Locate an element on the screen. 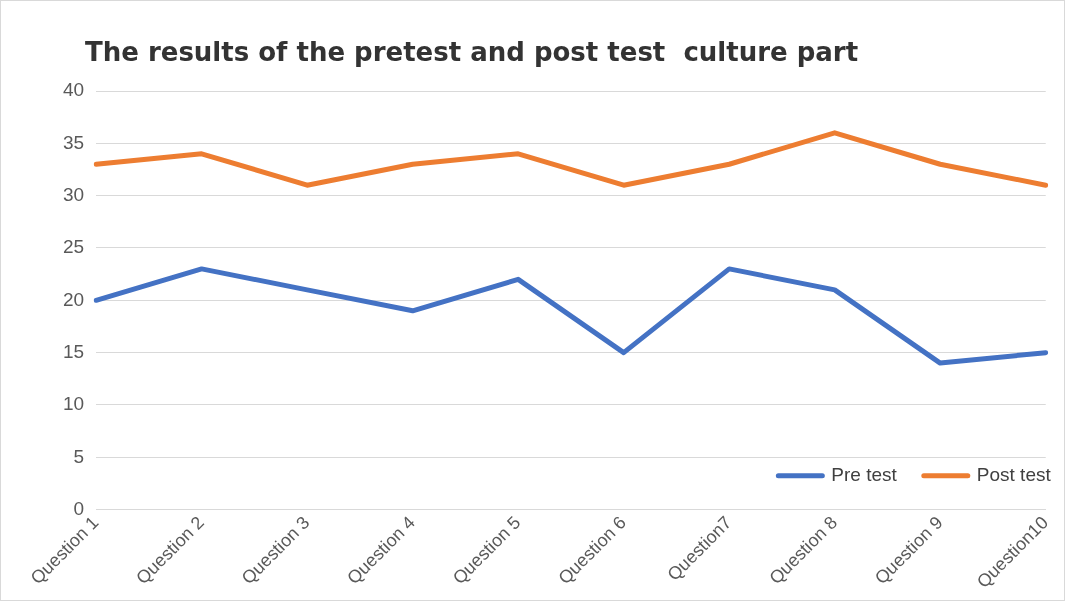 This screenshot has height=603, width=1067. legend-label: Post test is located at coordinates (1014, 474).